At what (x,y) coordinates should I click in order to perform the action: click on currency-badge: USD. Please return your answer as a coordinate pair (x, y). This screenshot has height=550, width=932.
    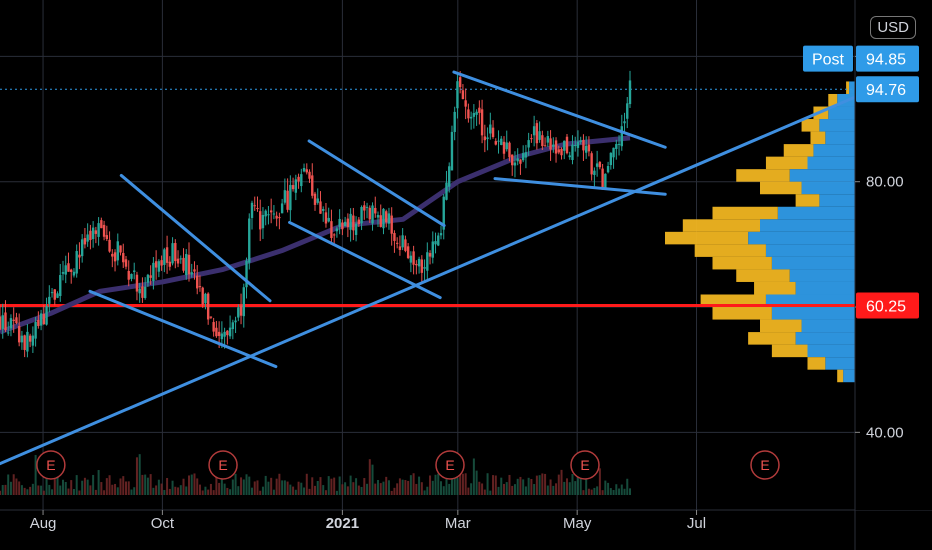
    Looking at the image, I should click on (893, 27).